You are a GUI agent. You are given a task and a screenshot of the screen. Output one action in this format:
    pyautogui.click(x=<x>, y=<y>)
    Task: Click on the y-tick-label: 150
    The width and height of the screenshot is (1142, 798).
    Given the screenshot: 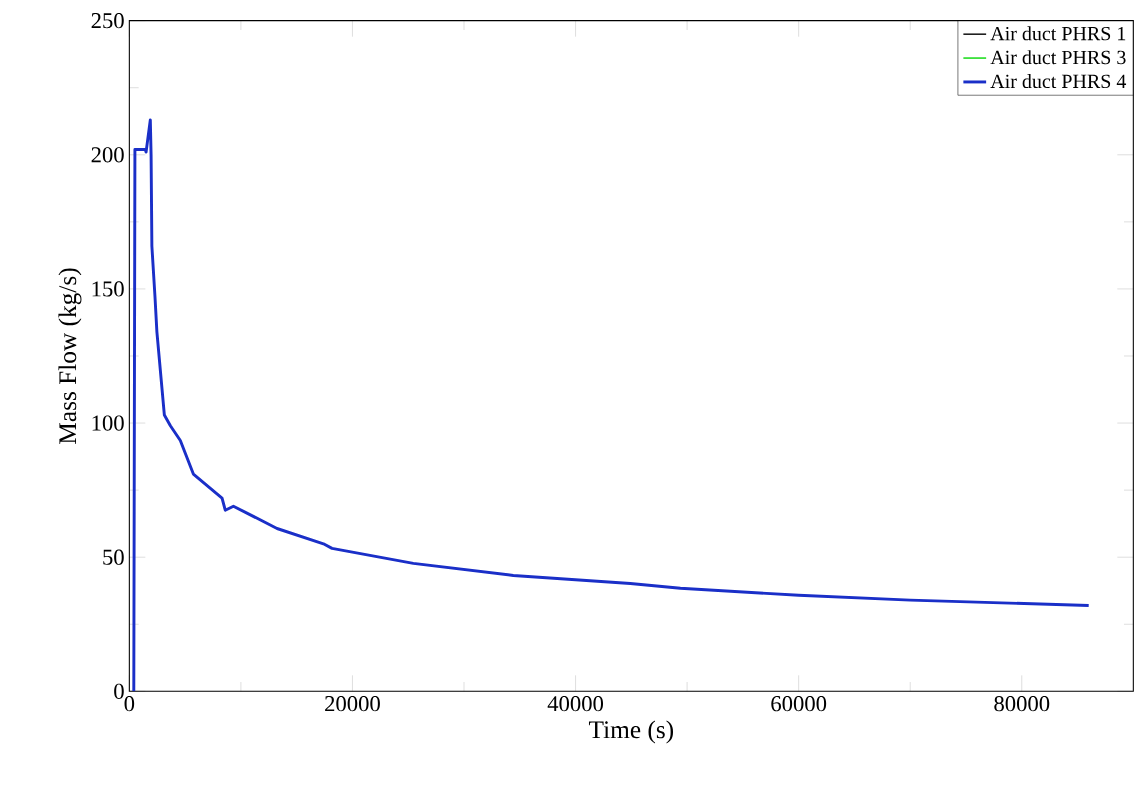 What is the action you would take?
    pyautogui.click(x=108, y=289)
    